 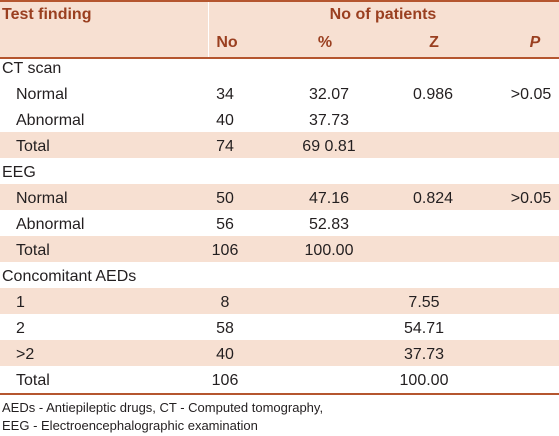 What do you see at coordinates (225, 224) in the screenshot?
I see `cell-no: 56` at bounding box center [225, 224].